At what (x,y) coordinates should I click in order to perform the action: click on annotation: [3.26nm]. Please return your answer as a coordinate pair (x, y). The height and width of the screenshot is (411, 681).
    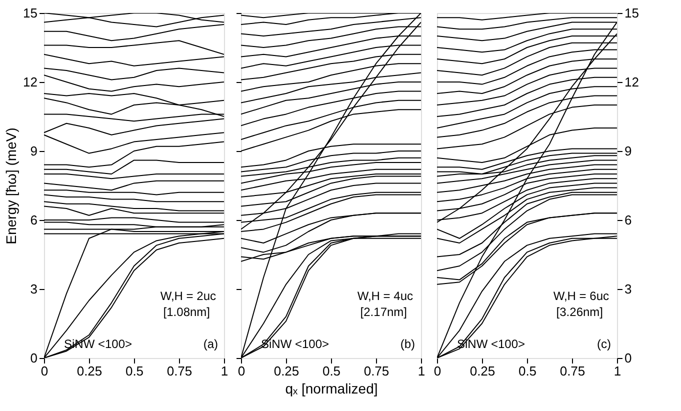
    Looking at the image, I should click on (579, 312).